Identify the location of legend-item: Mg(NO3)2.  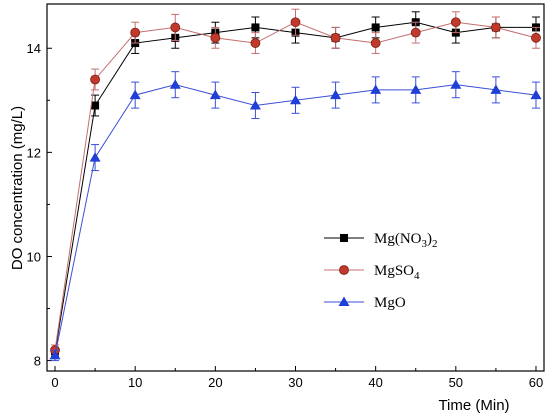
(381, 240).